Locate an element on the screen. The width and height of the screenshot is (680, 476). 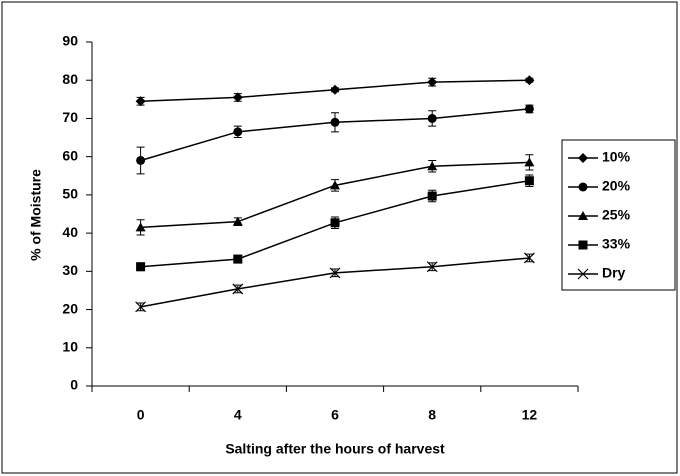
legend-label: 20% is located at coordinates (616, 186).